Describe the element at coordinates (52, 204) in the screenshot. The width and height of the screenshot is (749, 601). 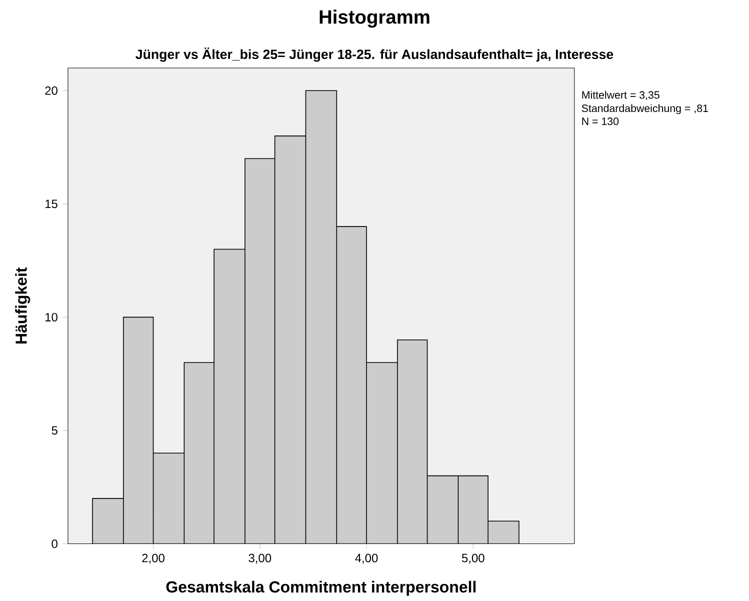
I see `y-tick-label: 15` at that location.